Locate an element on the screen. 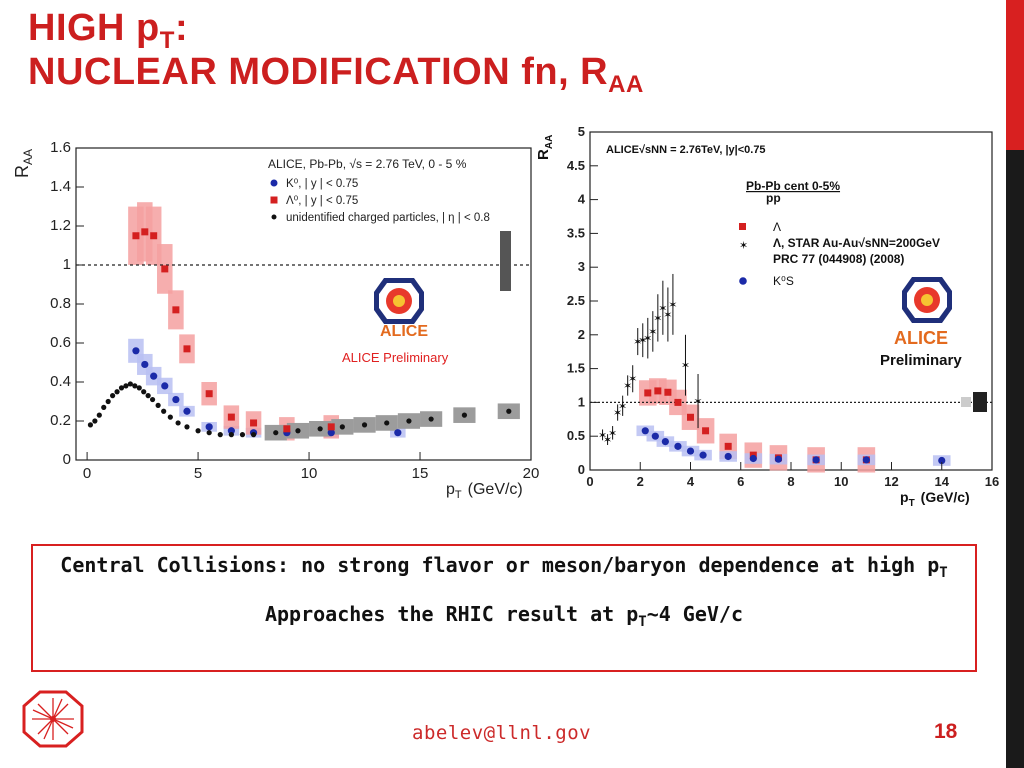 Image resolution: width=1024 pixels, height=768 pixels. r-ytick-label-2: 1 is located at coordinates (581, 401).